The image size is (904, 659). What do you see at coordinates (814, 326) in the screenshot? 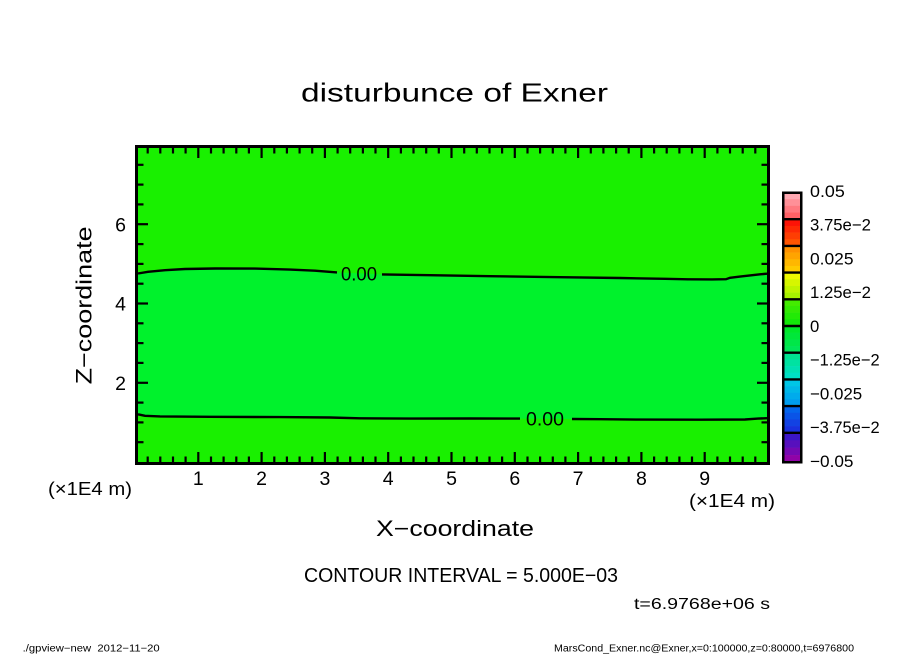
I see `svg-text: 0` at bounding box center [814, 326].